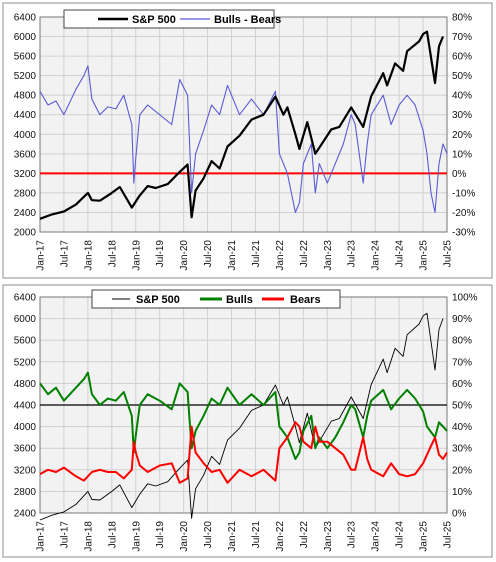  What do you see at coordinates (25, 233) in the screenshot?
I see `y-tick-label-left: 2000` at bounding box center [25, 233].